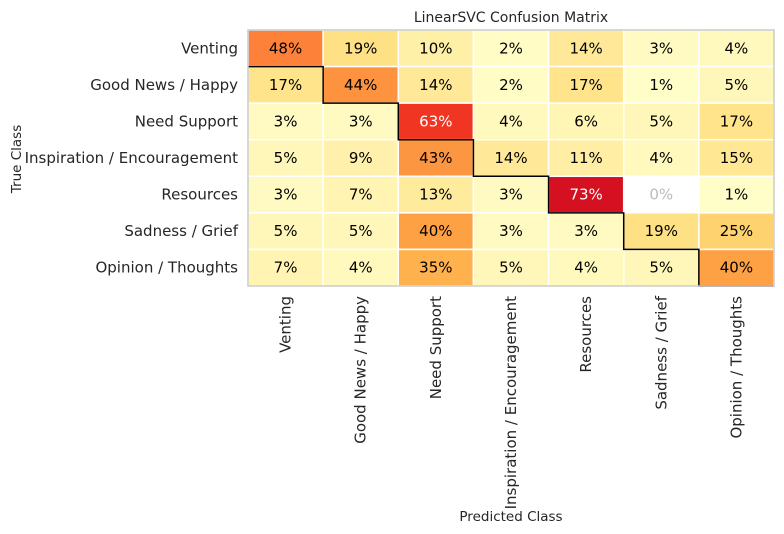 The width and height of the screenshot is (784, 534). Describe the element at coordinates (585, 158) in the screenshot. I see `cell-value-label: 11%` at that location.